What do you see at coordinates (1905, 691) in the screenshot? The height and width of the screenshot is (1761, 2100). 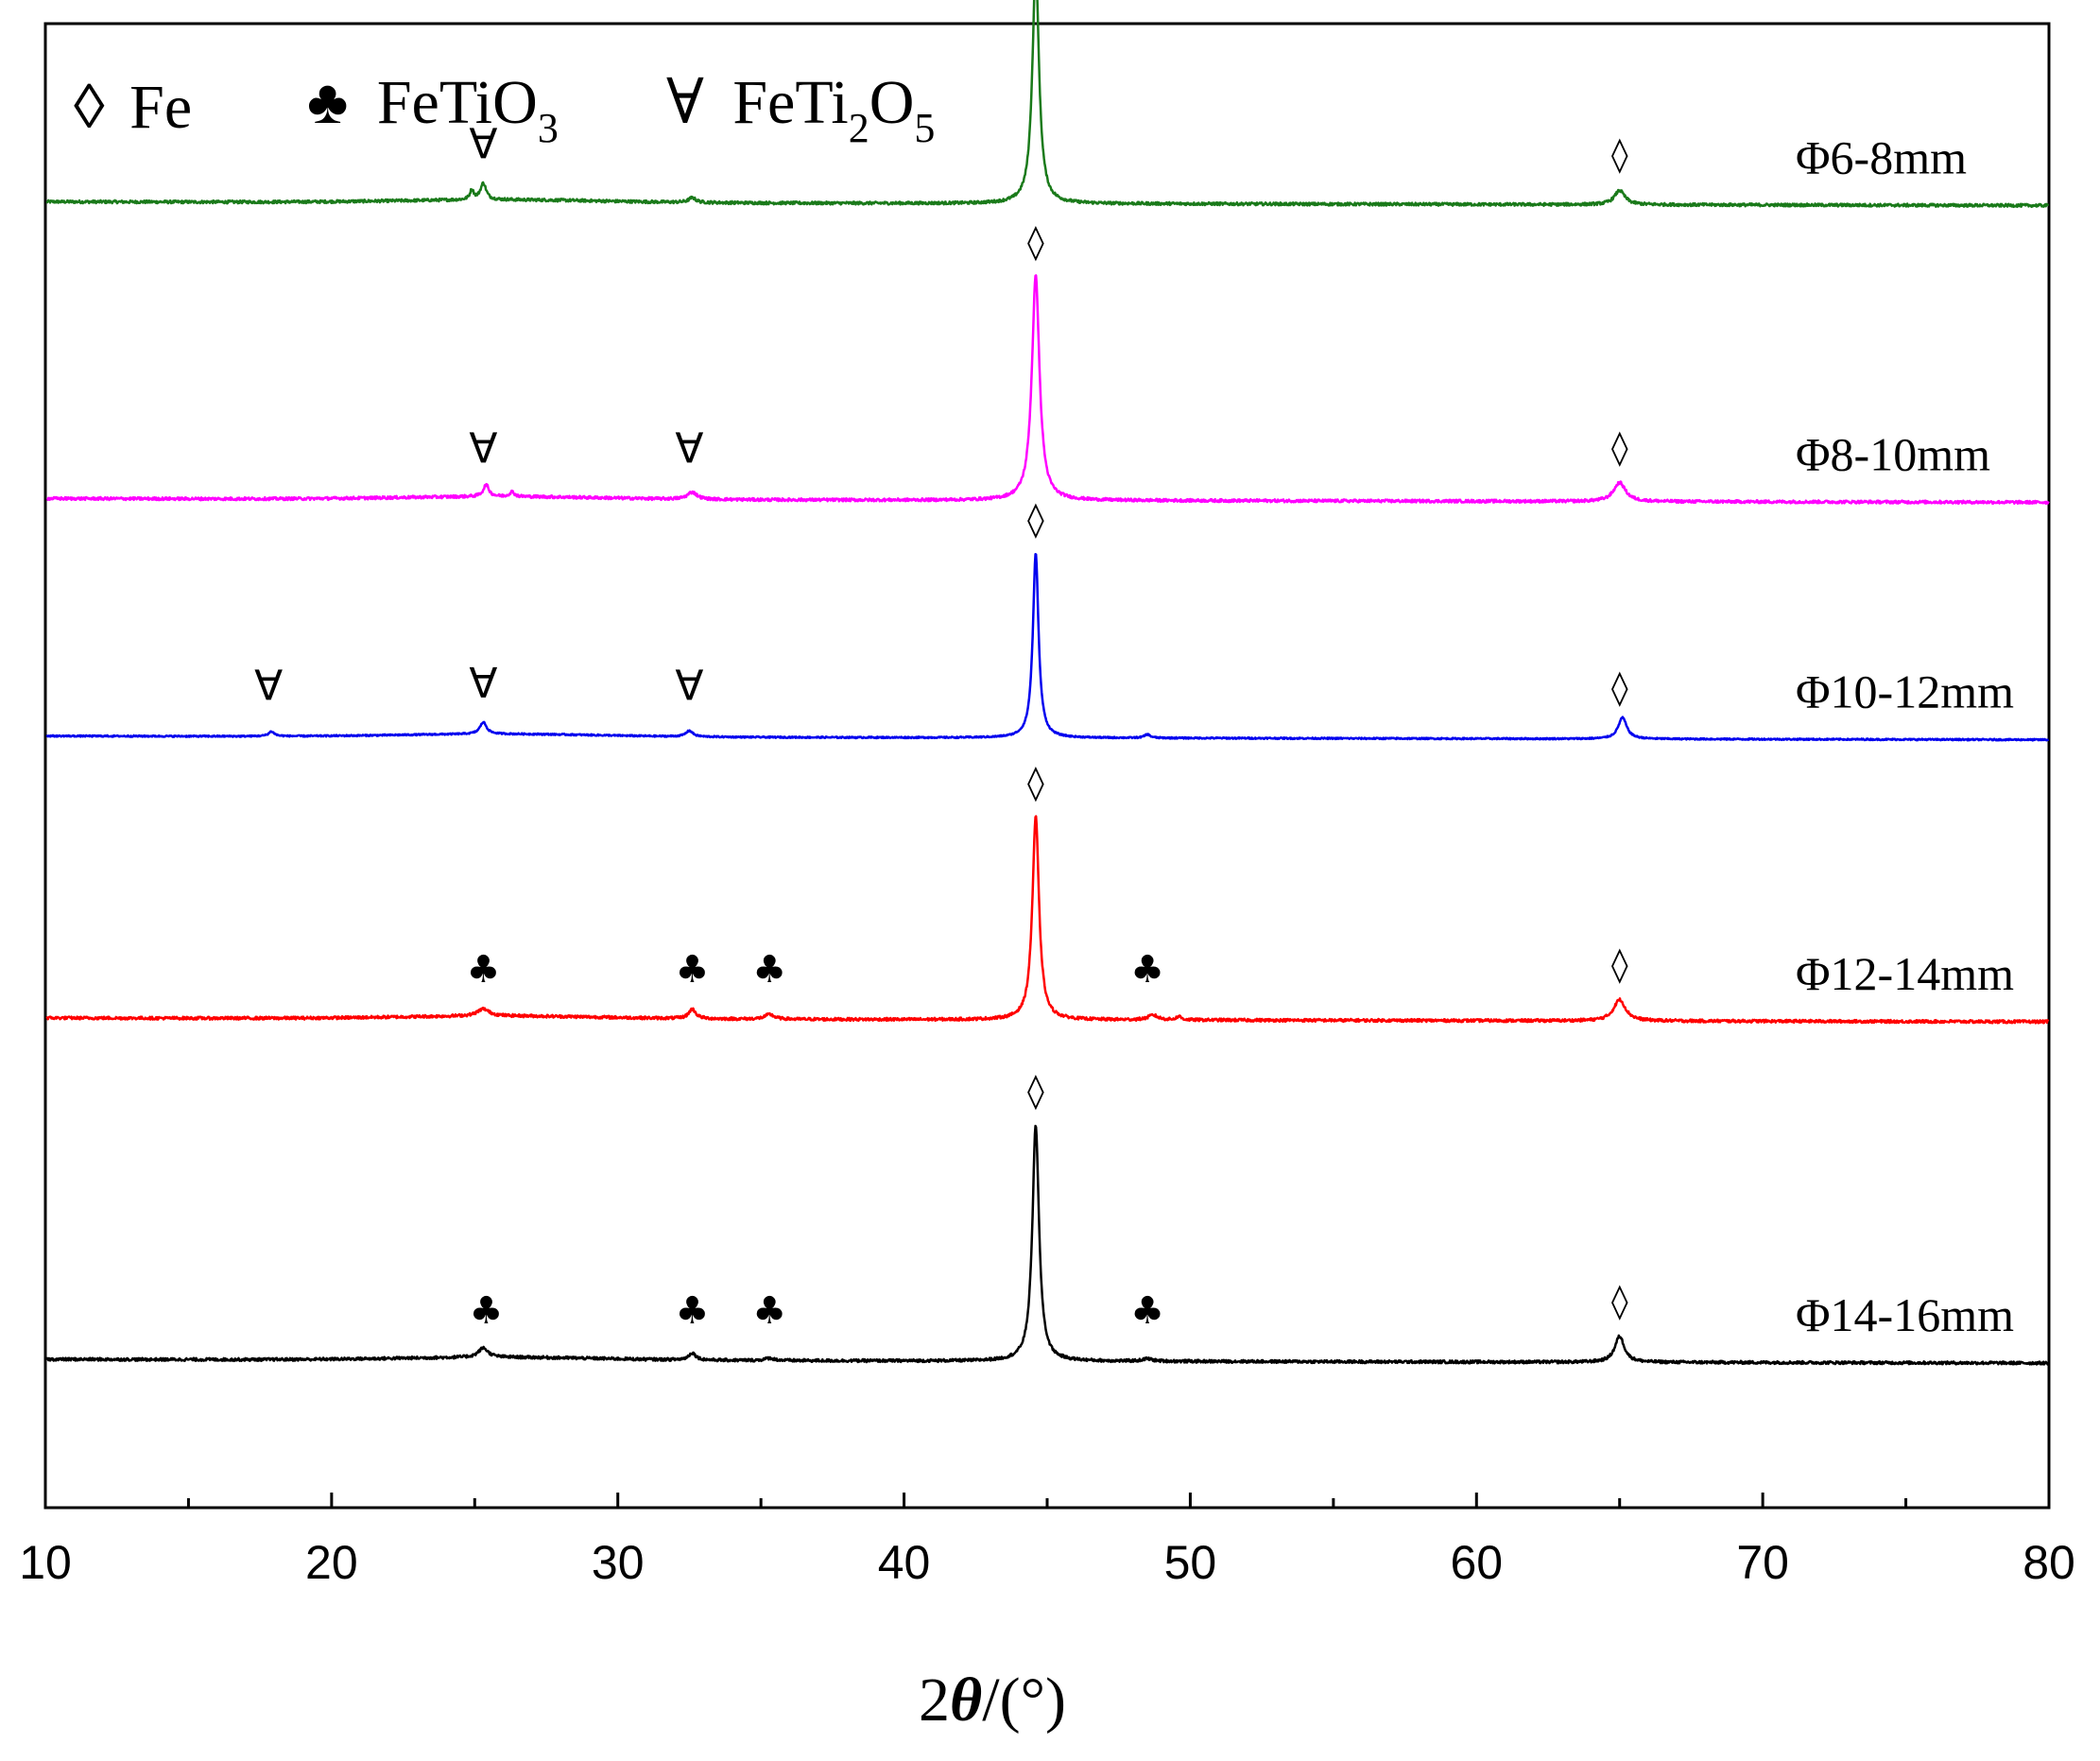 I see `series-label: Φ10-12mm` at bounding box center [1905, 691].